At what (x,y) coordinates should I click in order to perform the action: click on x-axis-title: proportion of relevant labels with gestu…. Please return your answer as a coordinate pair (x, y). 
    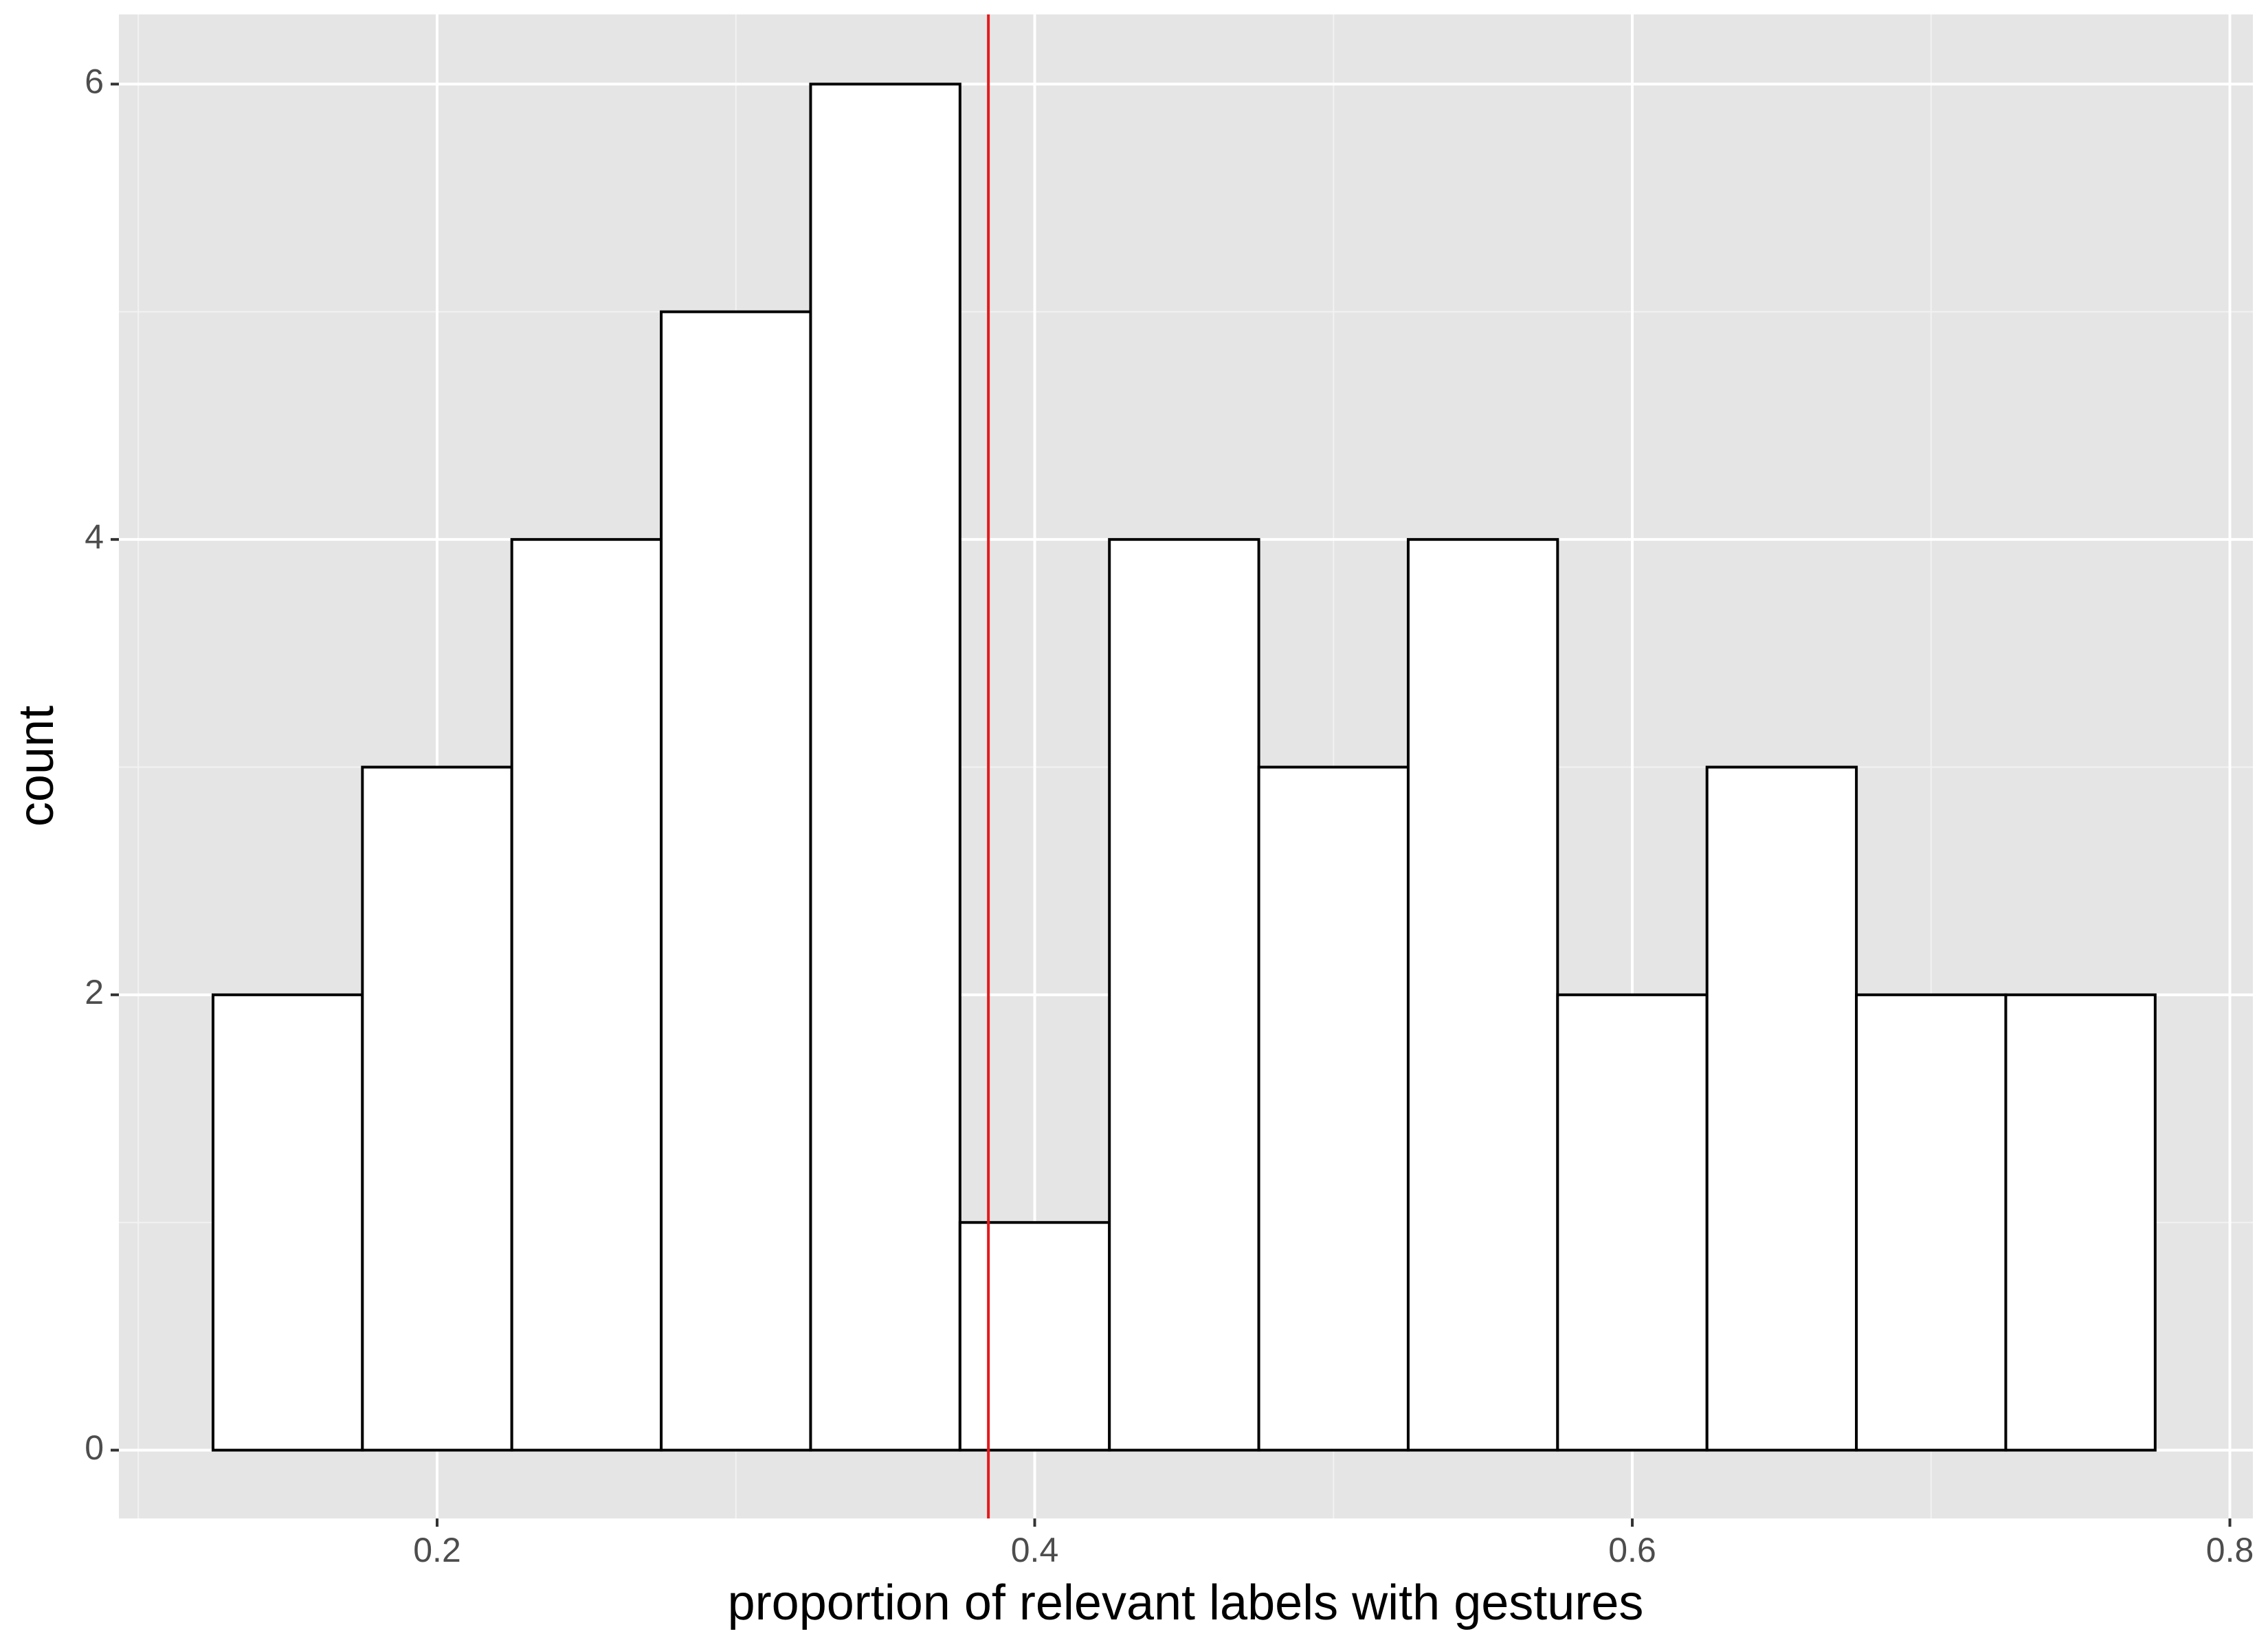
    Looking at the image, I should click on (1186, 1602).